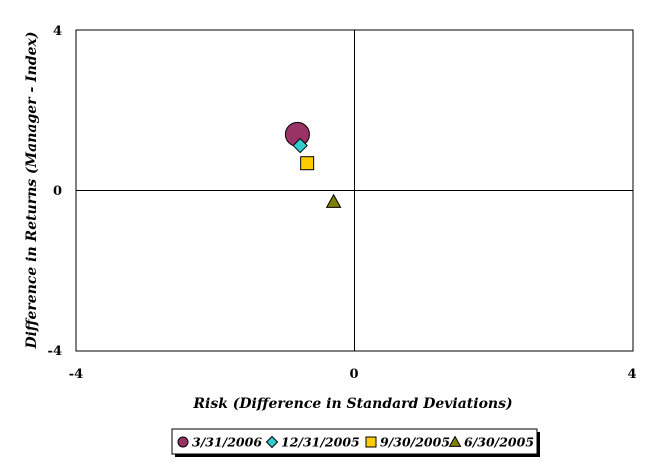  I want to click on y-tick-labels: 4 0 -4, so click(55, 191).